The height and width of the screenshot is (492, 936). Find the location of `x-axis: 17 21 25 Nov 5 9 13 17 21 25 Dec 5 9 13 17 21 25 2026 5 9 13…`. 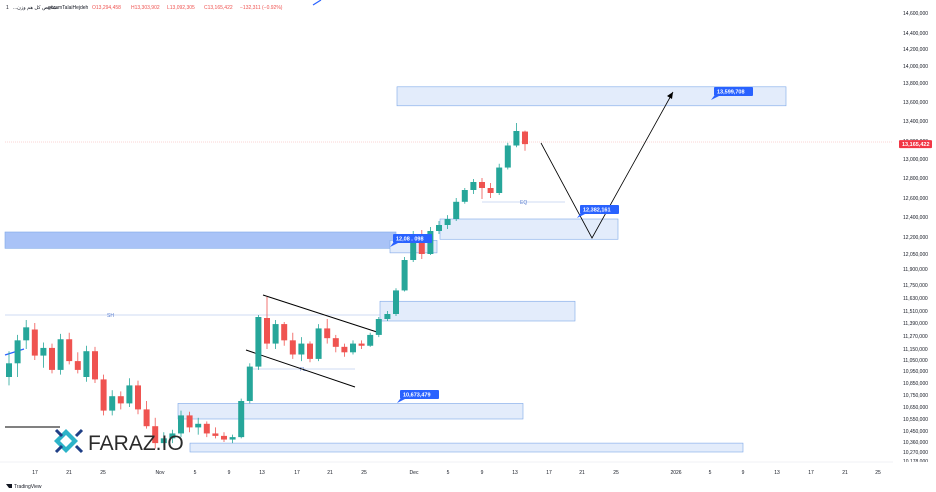

x-axis: 17 21 25 Nov 5 9 13 17 21 25 Dec 5 9 13 17 21 25 2026 5 9 13… is located at coordinates (456, 473).